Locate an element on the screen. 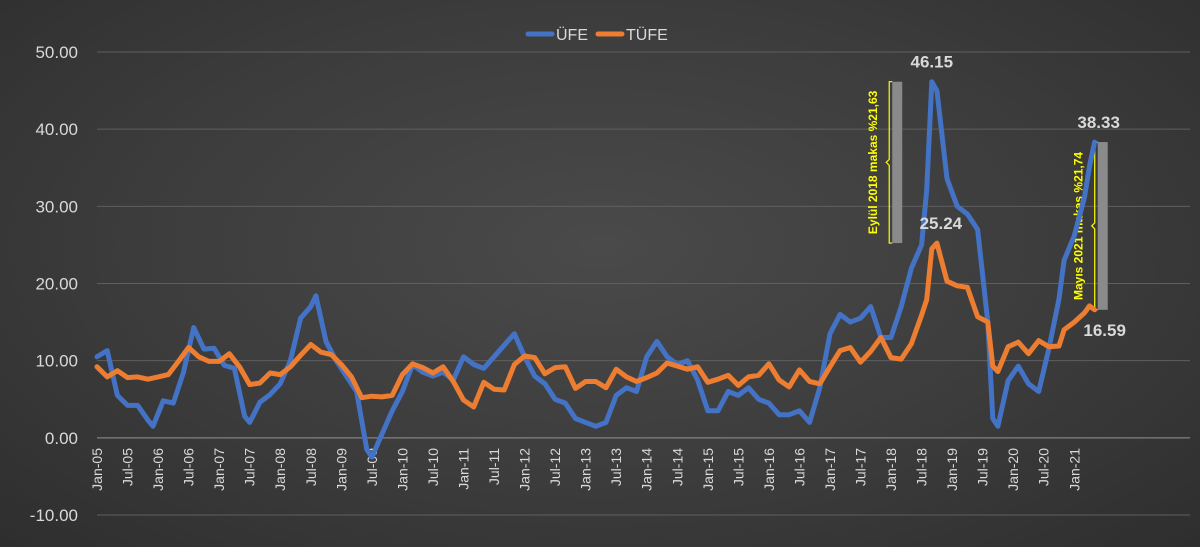  legend-item-ufe: ÜFE is located at coordinates (556, 35).